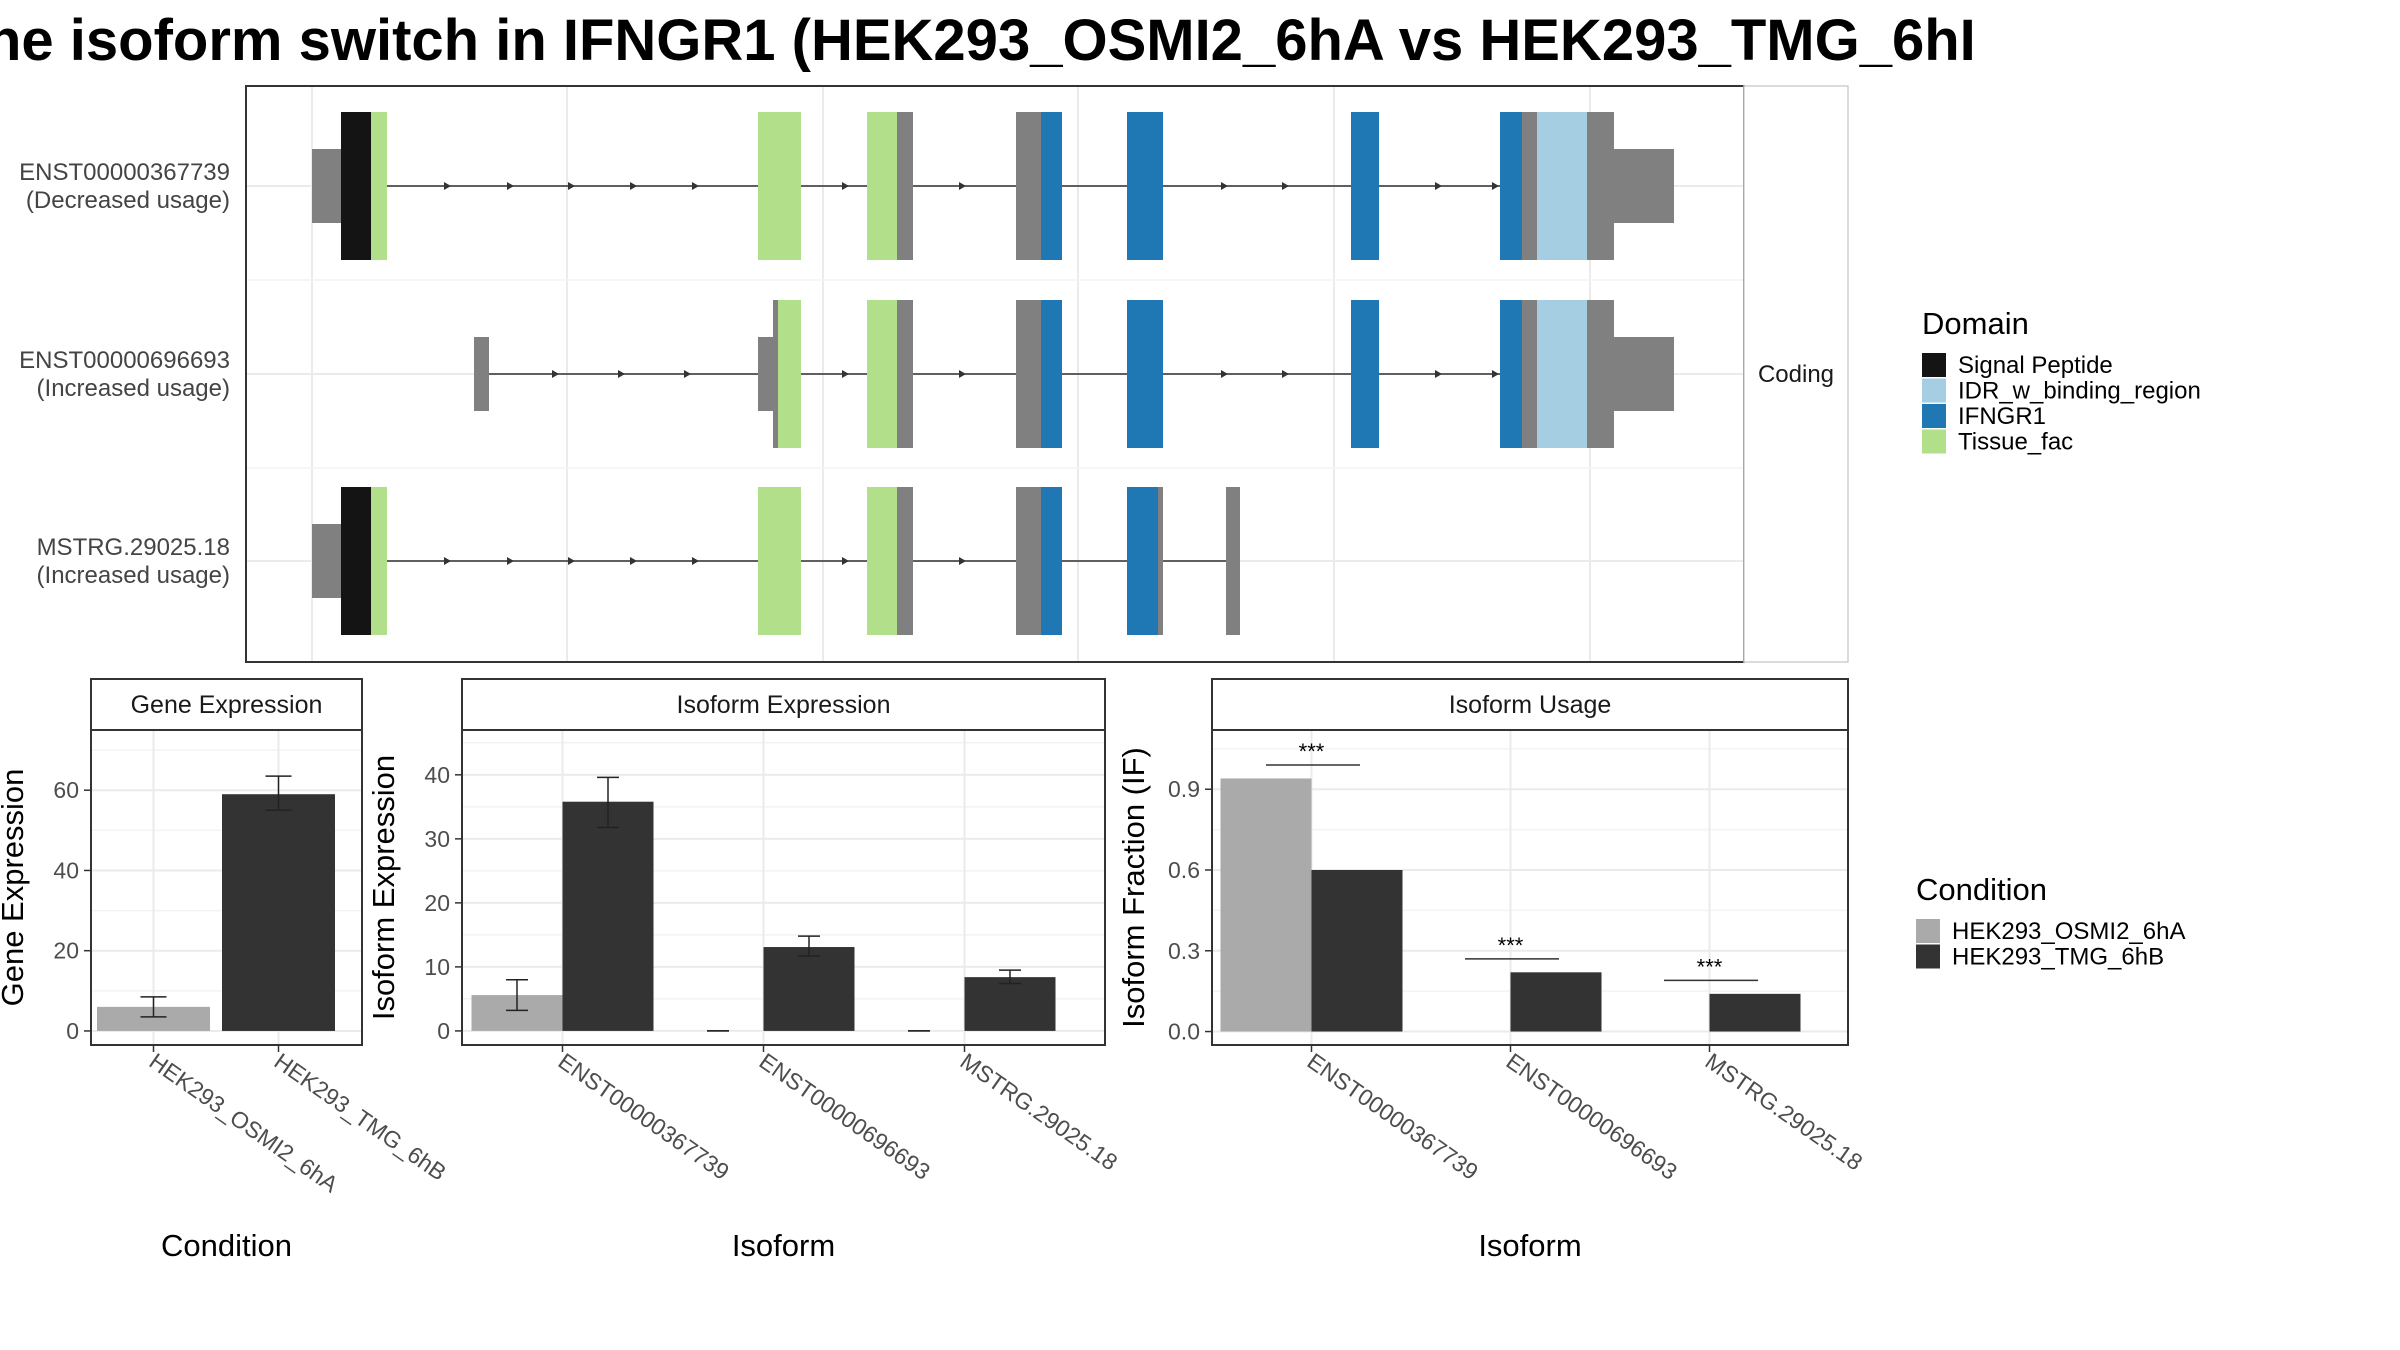 This screenshot has width=2400, height=1350. Describe the element at coordinates (128, 200) in the screenshot. I see `transcript-usage-label: (Decreased usage)` at that location.